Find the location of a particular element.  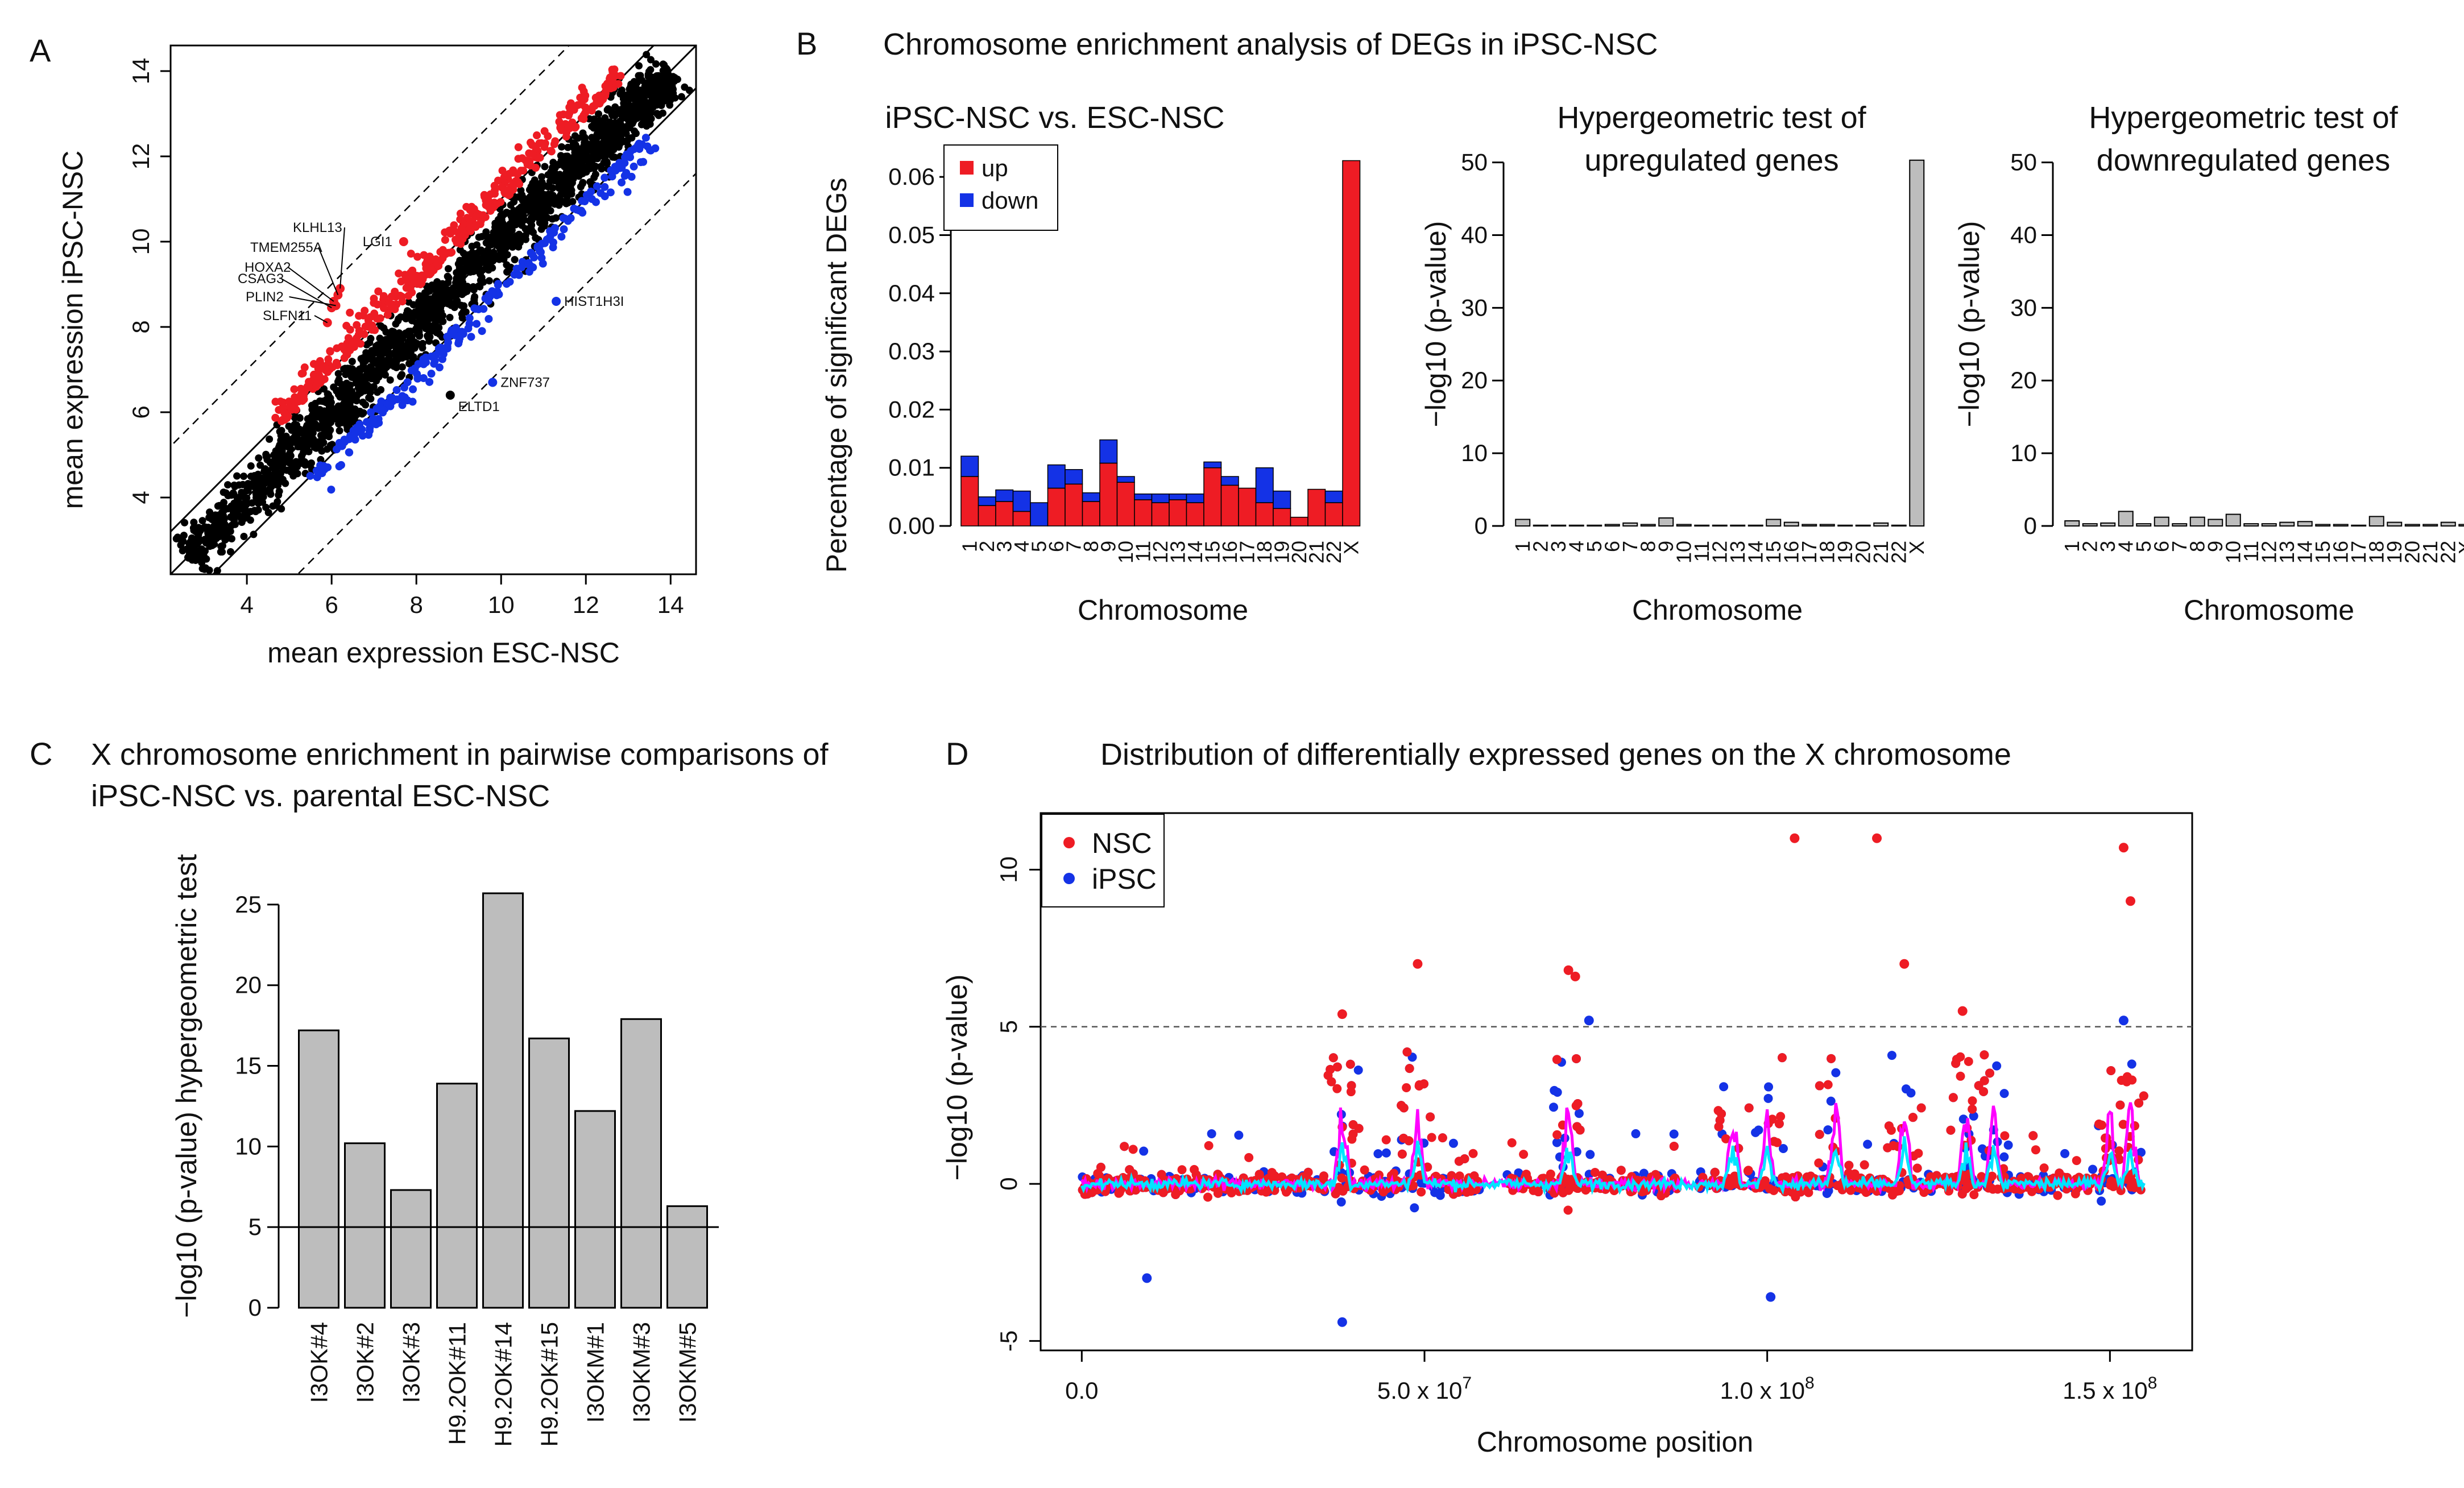

x-tick-label: 5.0 x 10⁷ is located at coordinates (1425, 1389).